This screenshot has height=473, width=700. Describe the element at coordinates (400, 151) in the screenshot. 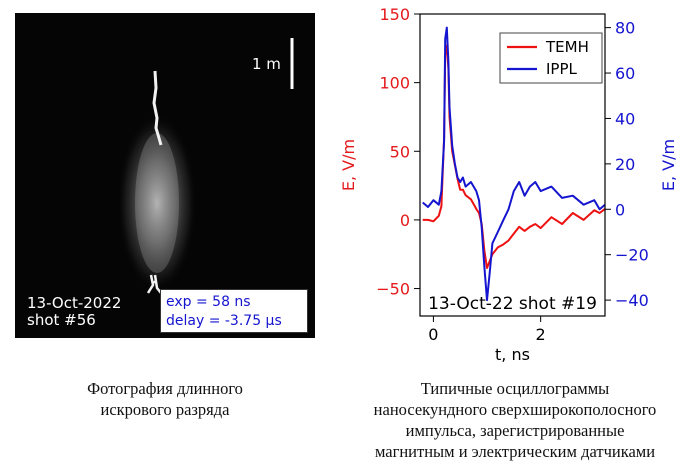

I see `left-tick-label: 50` at that location.